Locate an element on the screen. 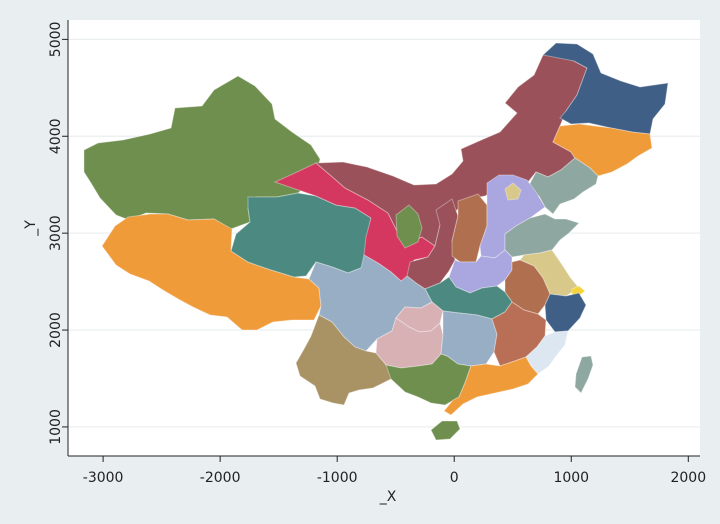  region-jilin is located at coordinates (602, 150).